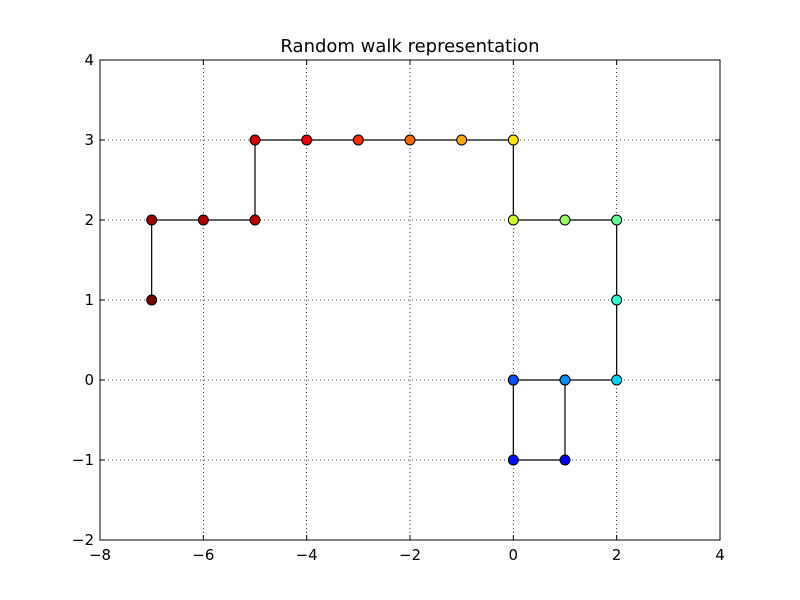  What do you see at coordinates (514, 555) in the screenshot?
I see `x-tick-label: 0` at bounding box center [514, 555].